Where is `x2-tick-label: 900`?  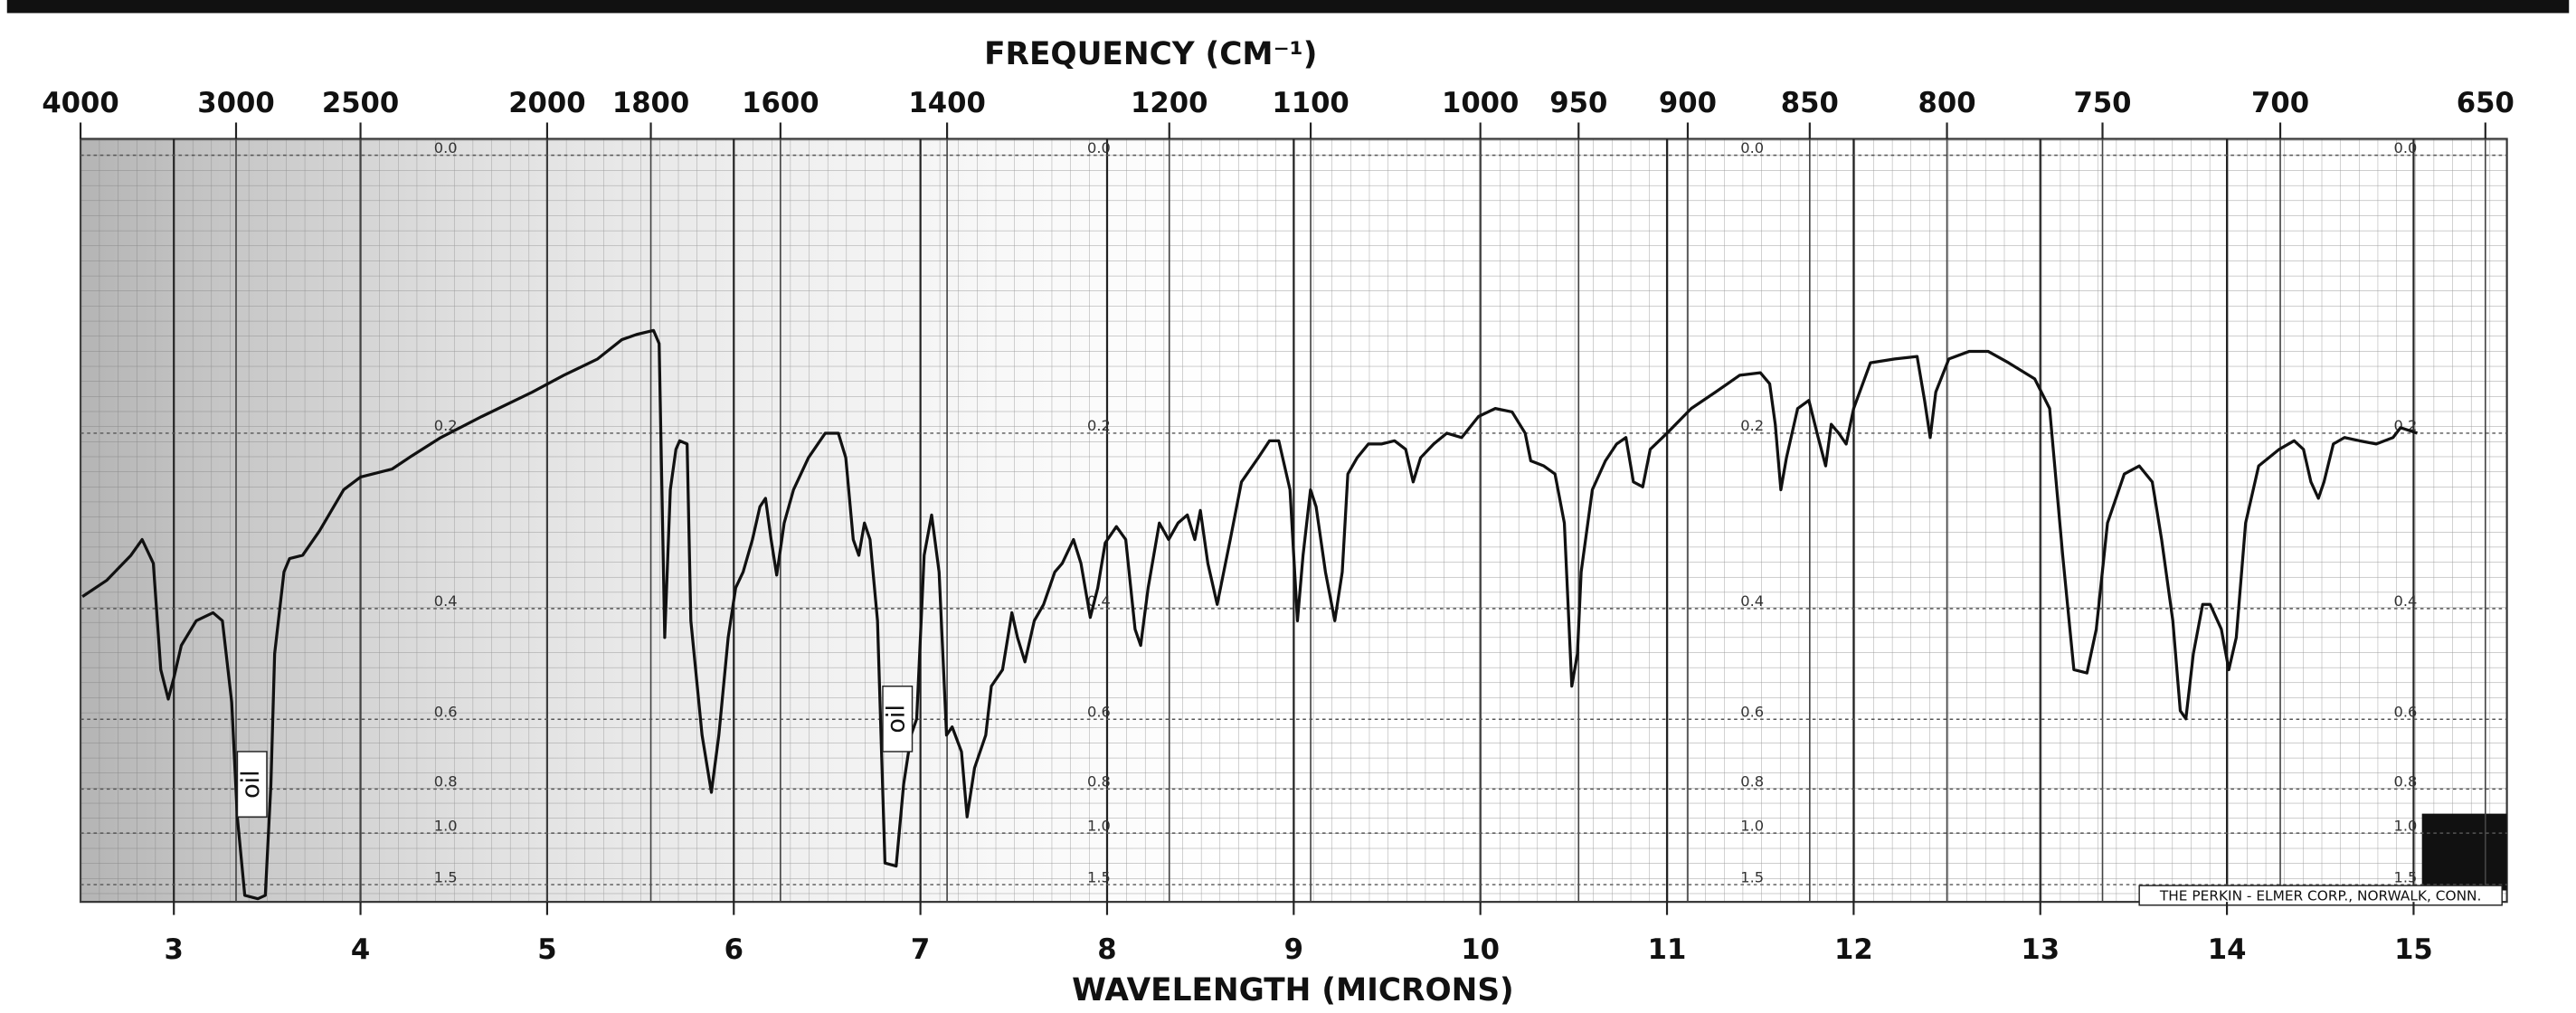
x2-tick-label: 900 is located at coordinates (1688, 103).